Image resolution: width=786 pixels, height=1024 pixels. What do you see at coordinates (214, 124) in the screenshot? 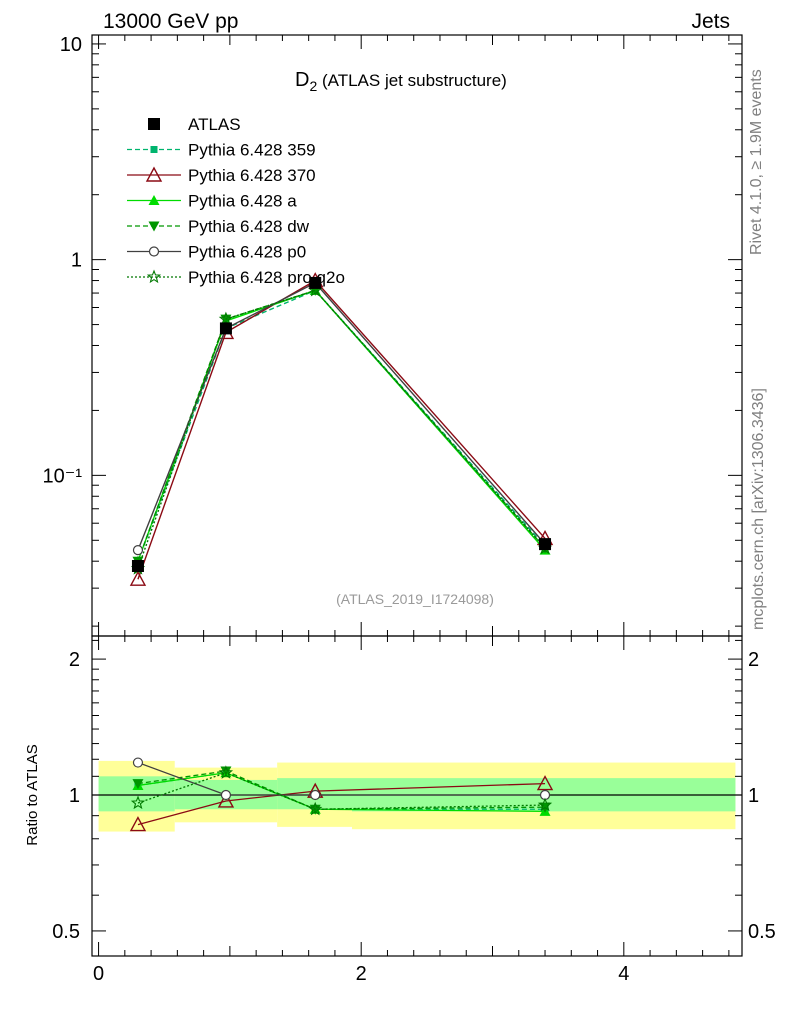
I see `legend-label: ATLAS` at bounding box center [214, 124].